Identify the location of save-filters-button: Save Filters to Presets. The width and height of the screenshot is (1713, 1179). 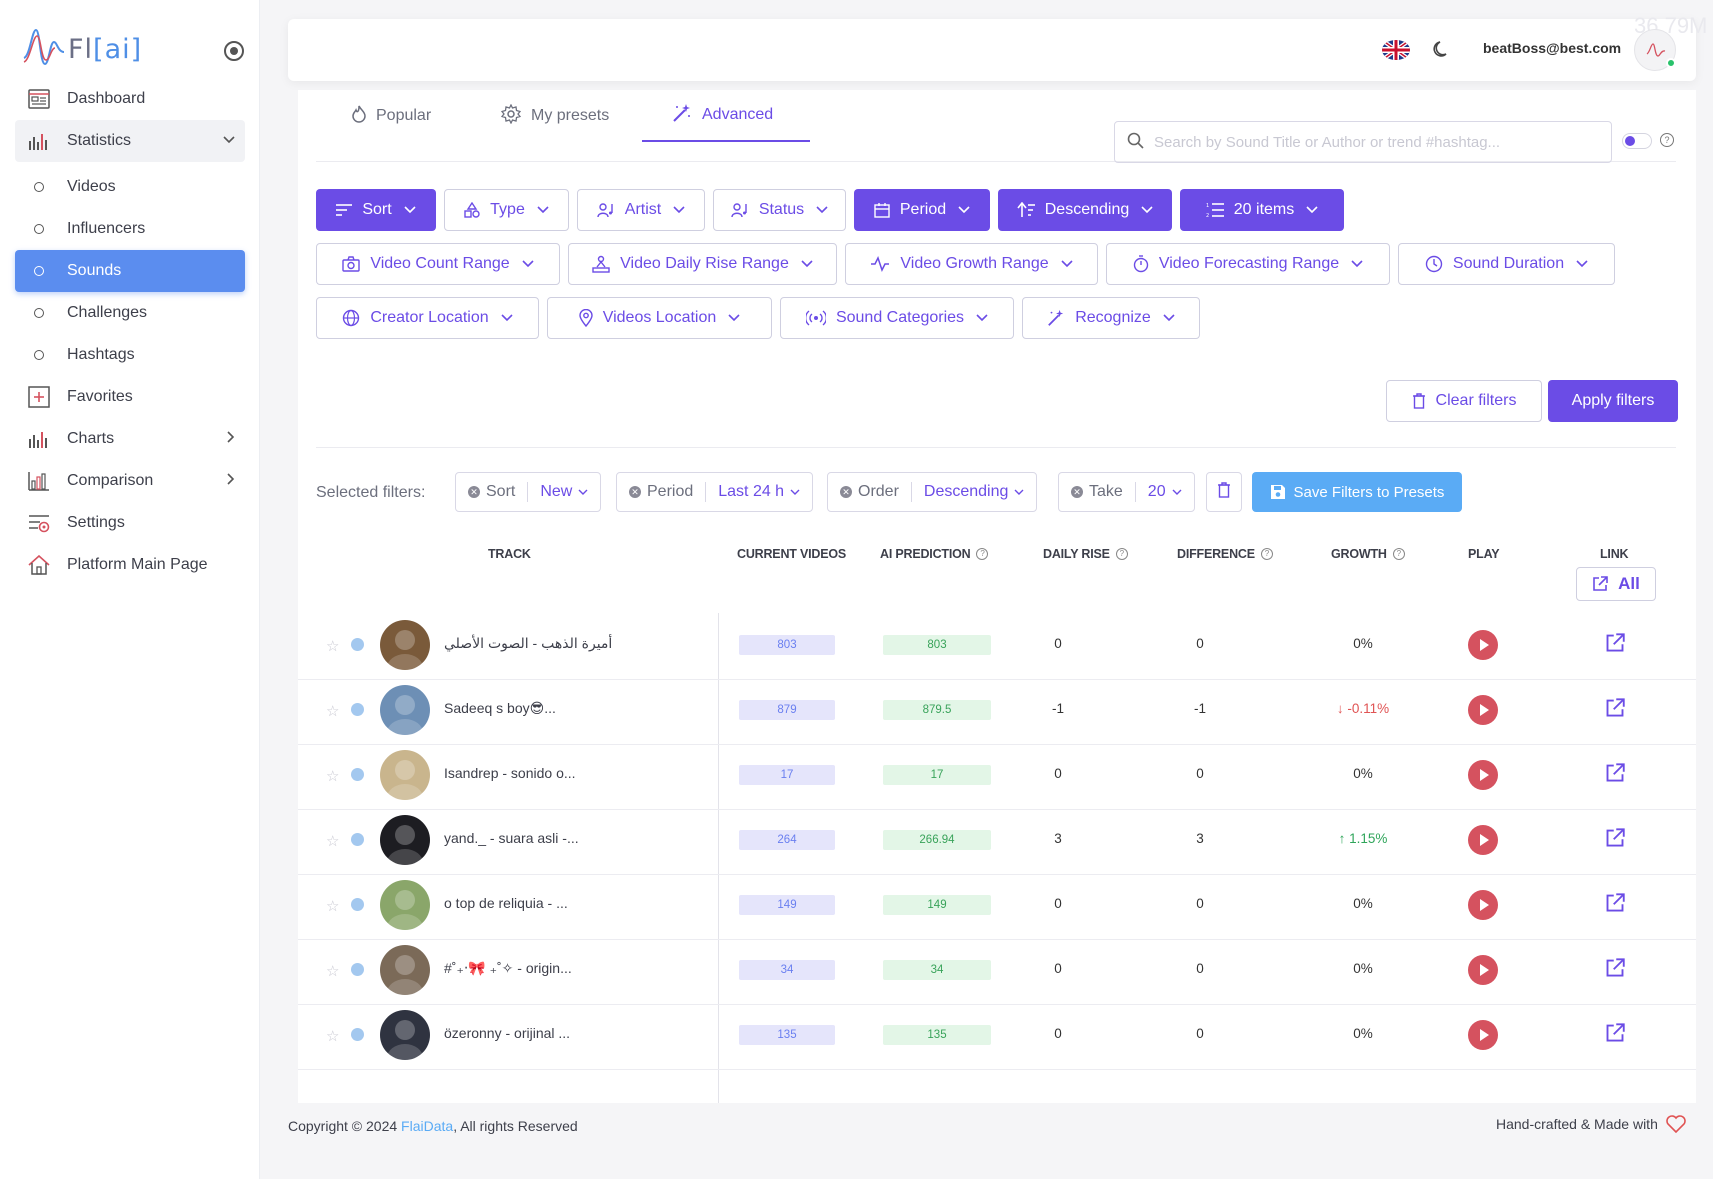
(1357, 492).